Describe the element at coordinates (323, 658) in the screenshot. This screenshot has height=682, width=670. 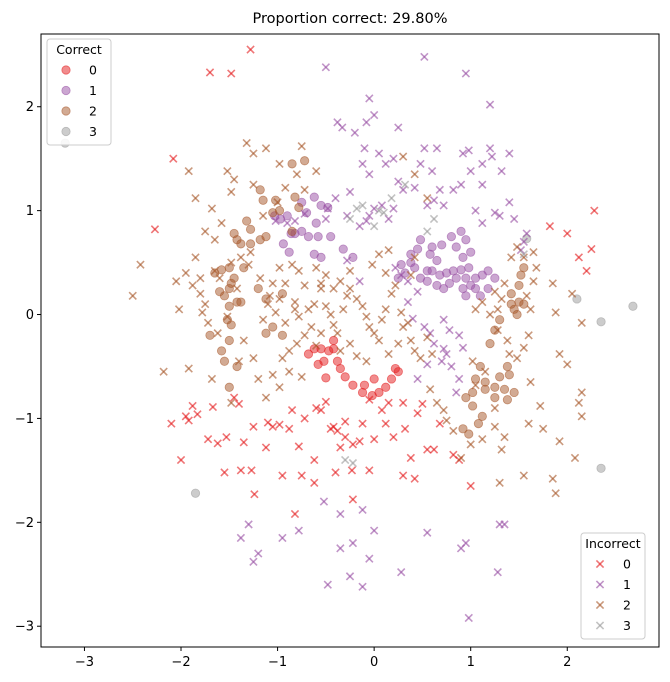
I see `x-axis: −3 −2 −1 0 1 2` at that location.